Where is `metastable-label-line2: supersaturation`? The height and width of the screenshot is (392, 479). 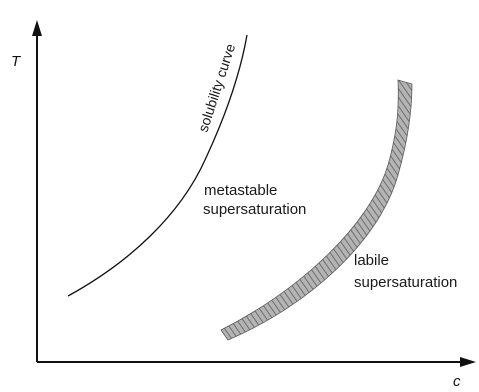 metastable-label-line2: supersaturation is located at coordinates (254, 209).